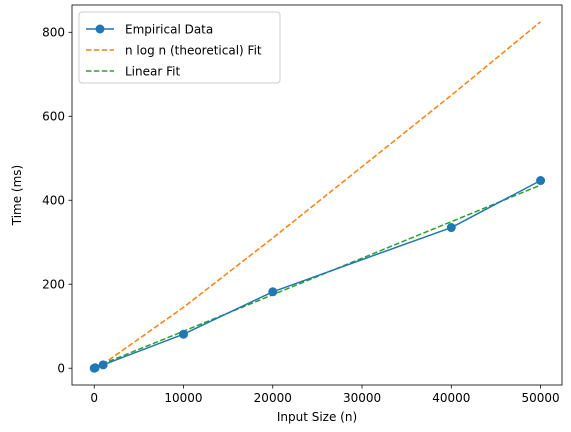 The height and width of the screenshot is (432, 571). I want to click on y-tick-label: 200, so click(53, 284).